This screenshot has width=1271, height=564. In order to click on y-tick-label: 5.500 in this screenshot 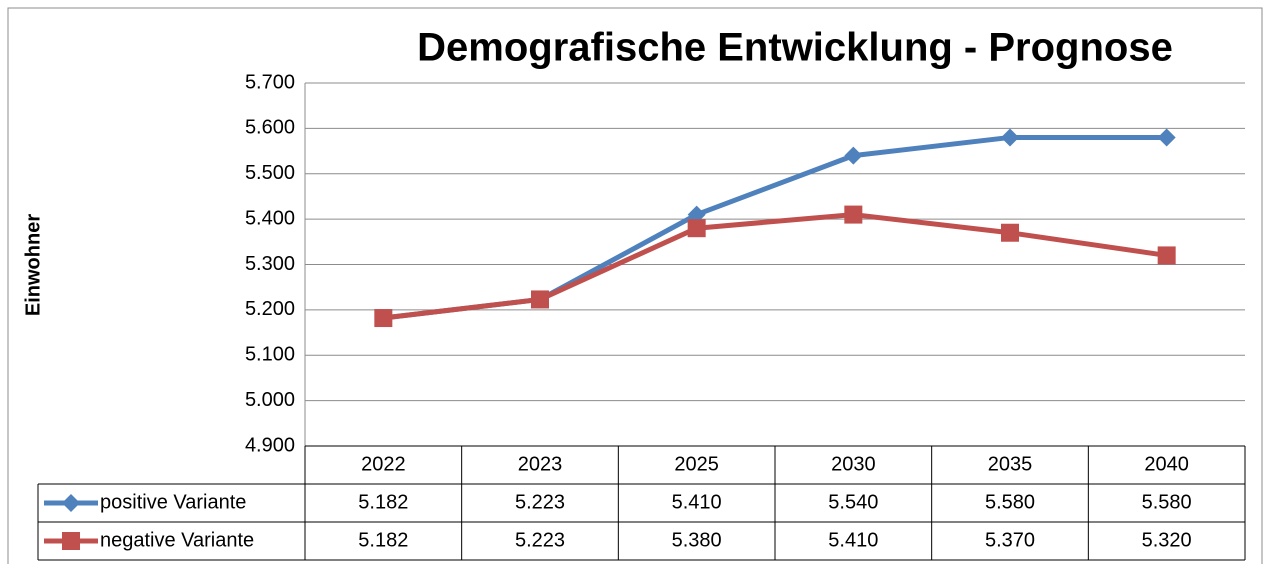, I will do `click(270, 173)`.